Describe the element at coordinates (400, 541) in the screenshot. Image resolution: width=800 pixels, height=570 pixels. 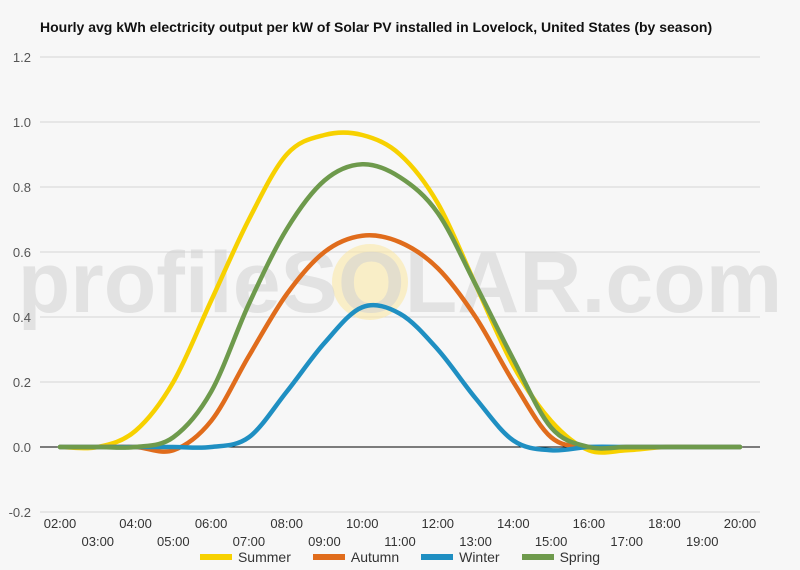
I see `x-tick-label: 11:00` at that location.